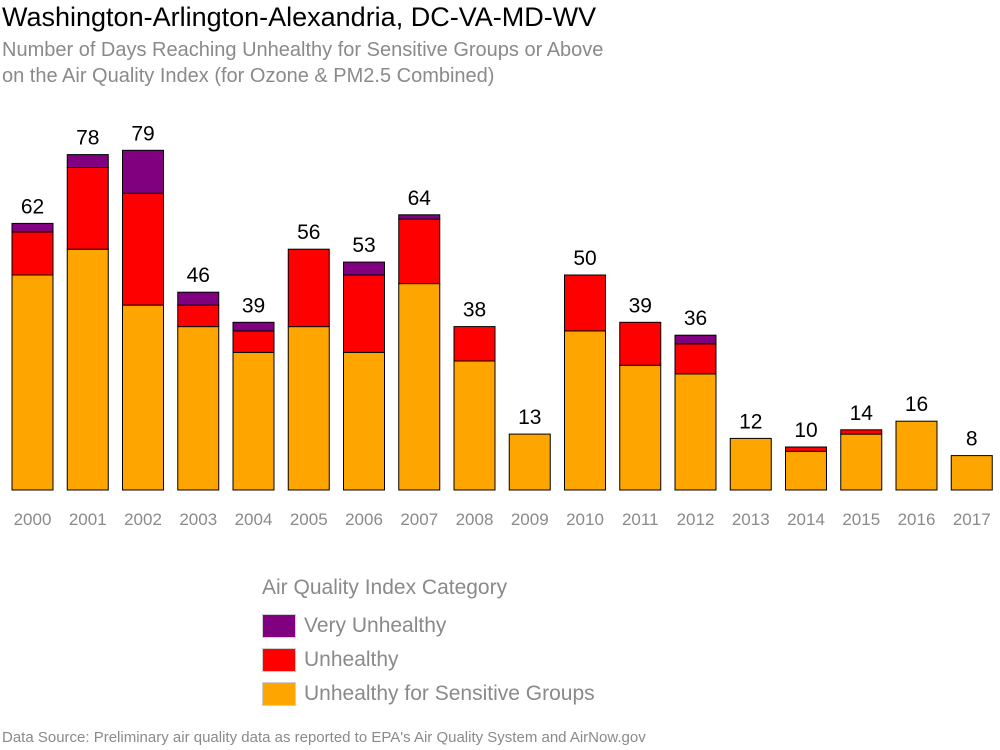  What do you see at coordinates (529, 417) in the screenshot?
I see `data-label-2009: 13` at bounding box center [529, 417].